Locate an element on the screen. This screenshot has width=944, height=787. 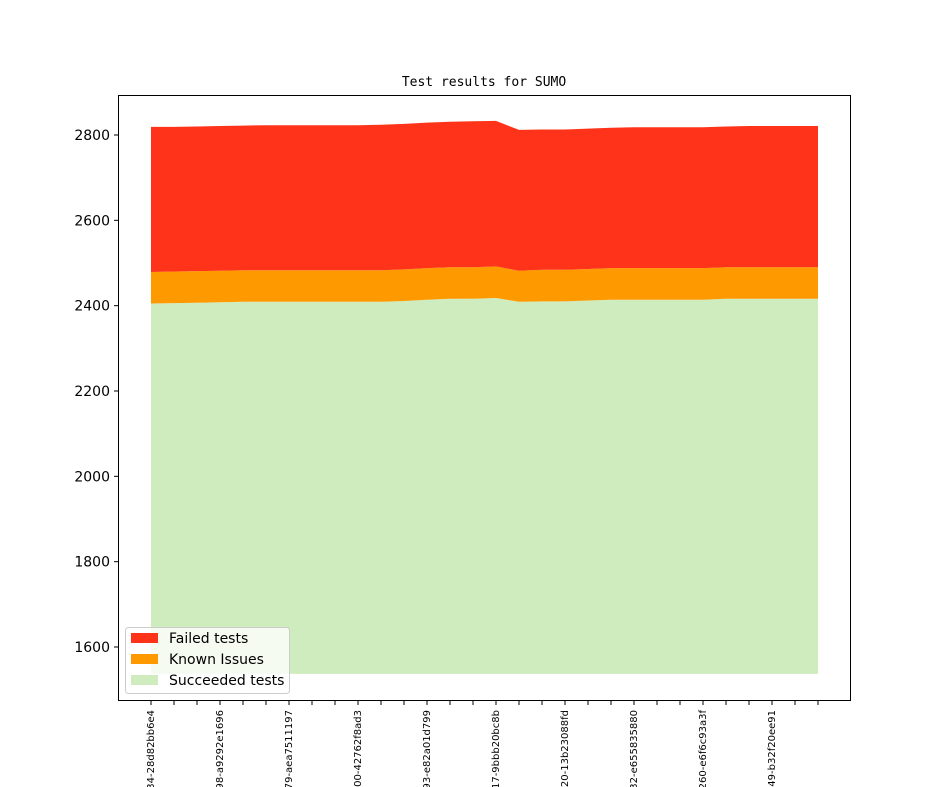
chart-title: Test results for SUMO is located at coordinates (484, 82).